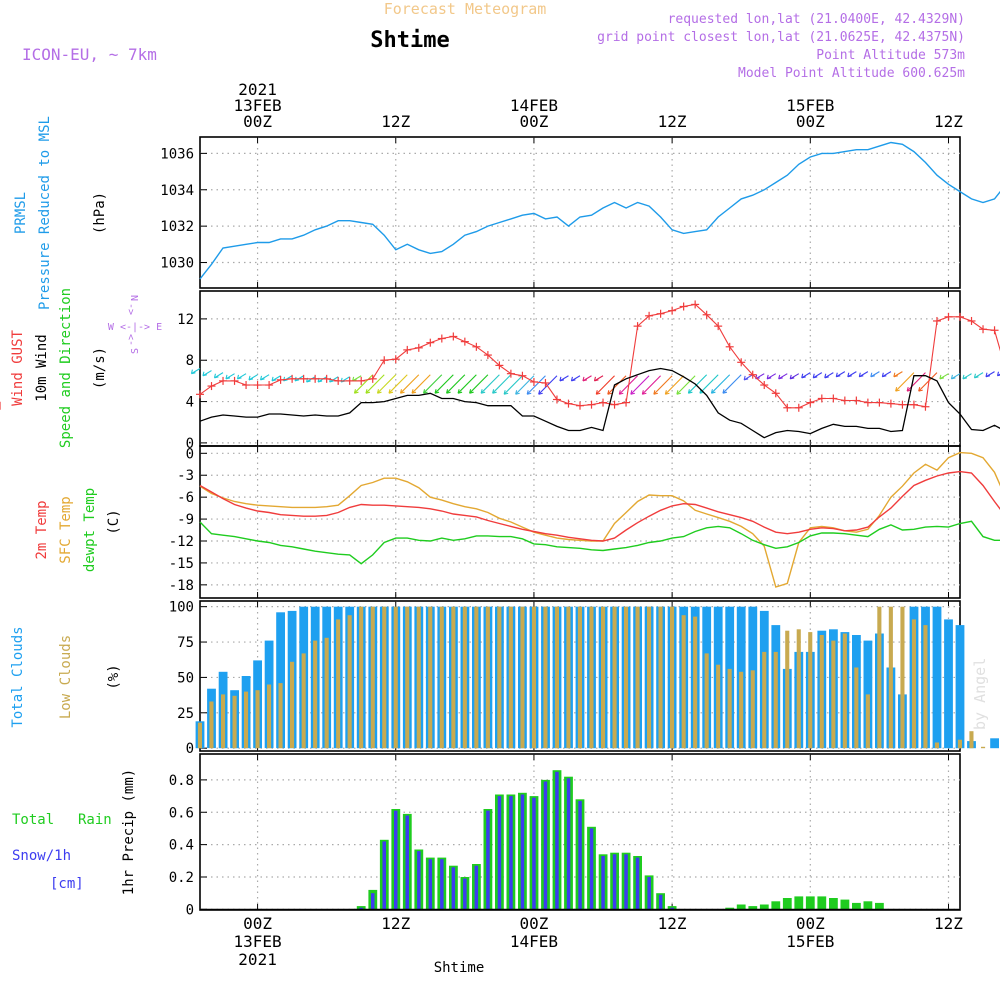  What do you see at coordinates (21, 213) in the screenshot?
I see `prmsl-label: PRMSL` at bounding box center [21, 213].